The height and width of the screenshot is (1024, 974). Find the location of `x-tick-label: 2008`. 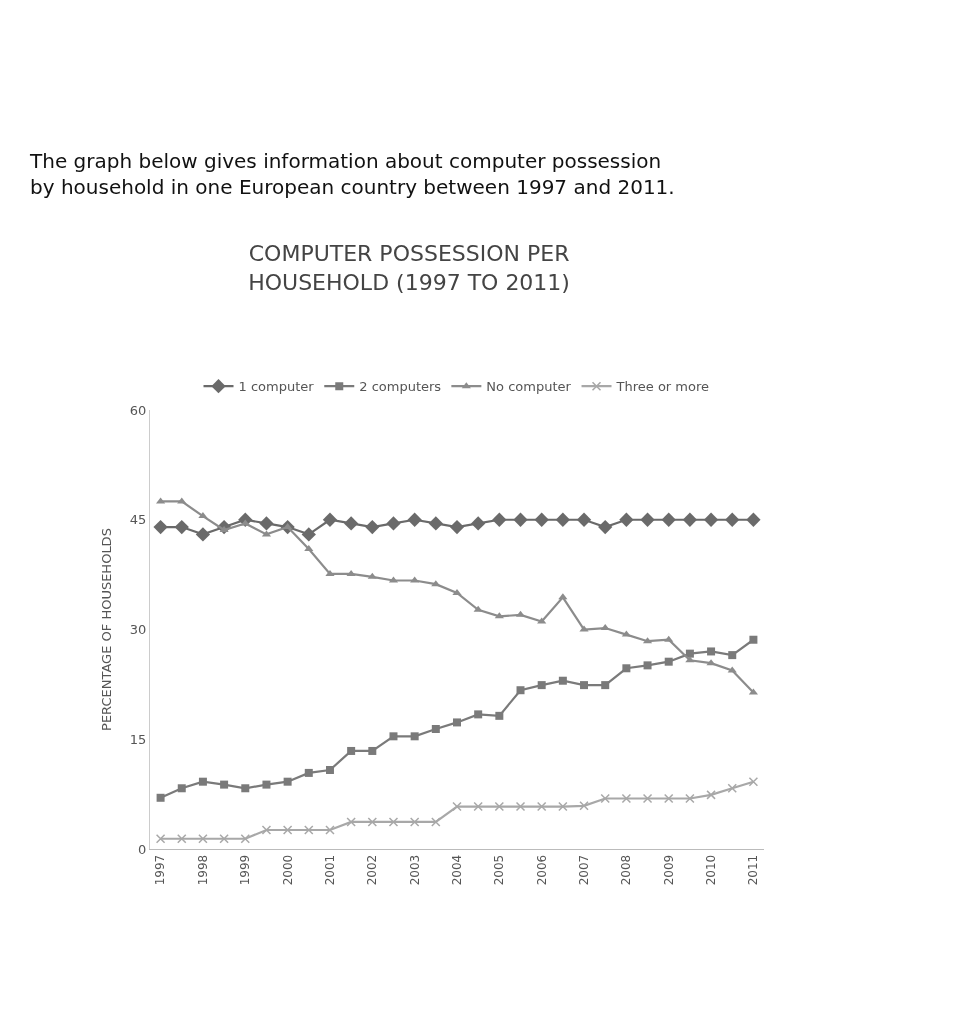

x-tick-label: 2008 is located at coordinates (626, 870).